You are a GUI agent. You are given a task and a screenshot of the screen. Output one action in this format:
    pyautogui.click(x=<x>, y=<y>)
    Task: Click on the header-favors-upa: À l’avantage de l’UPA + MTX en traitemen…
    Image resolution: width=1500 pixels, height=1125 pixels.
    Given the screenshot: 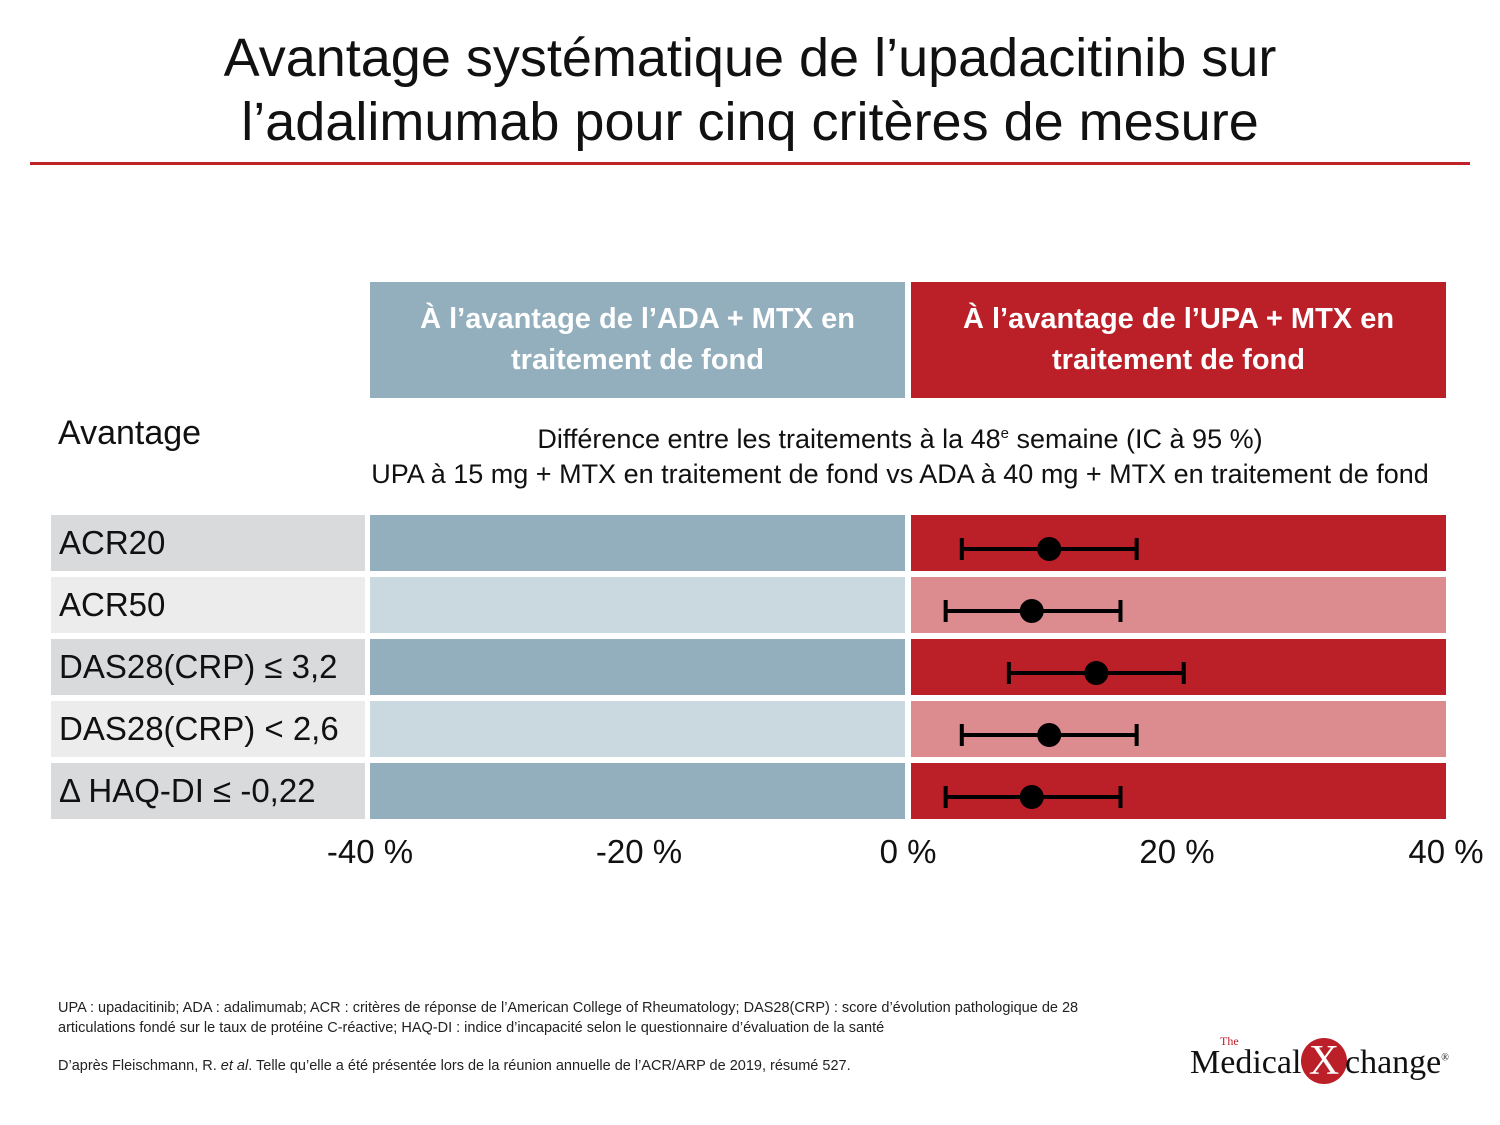 What is the action you would take?
    pyautogui.click(x=1178, y=340)
    